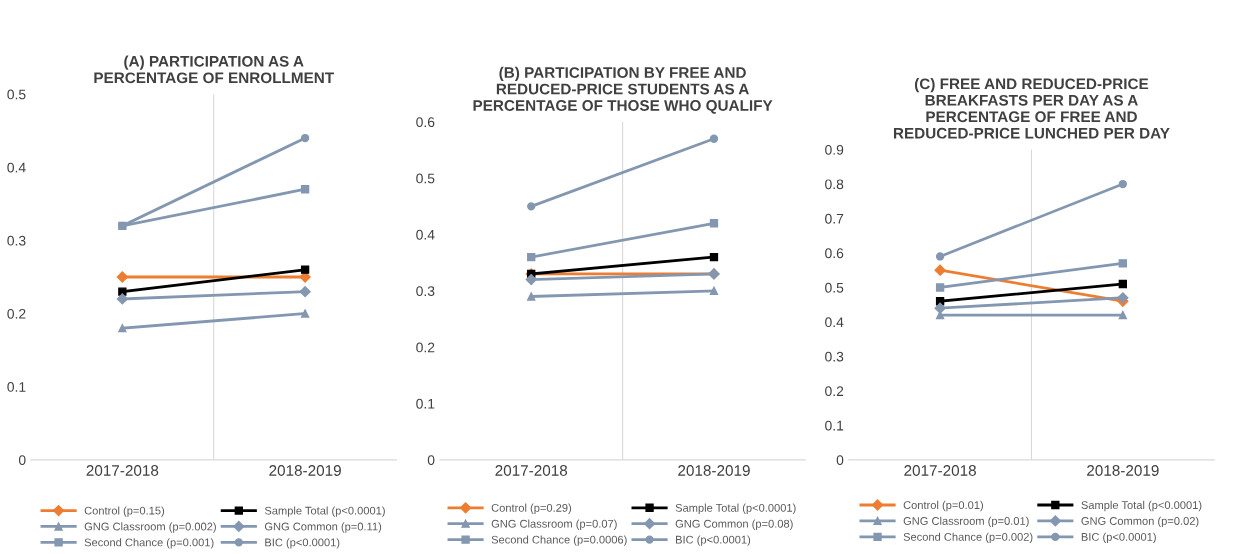 Image resolution: width=1239 pixels, height=554 pixels. Describe the element at coordinates (554, 524) in the screenshot. I see `legend-label: GNG Classroom (p=0.07)` at that location.